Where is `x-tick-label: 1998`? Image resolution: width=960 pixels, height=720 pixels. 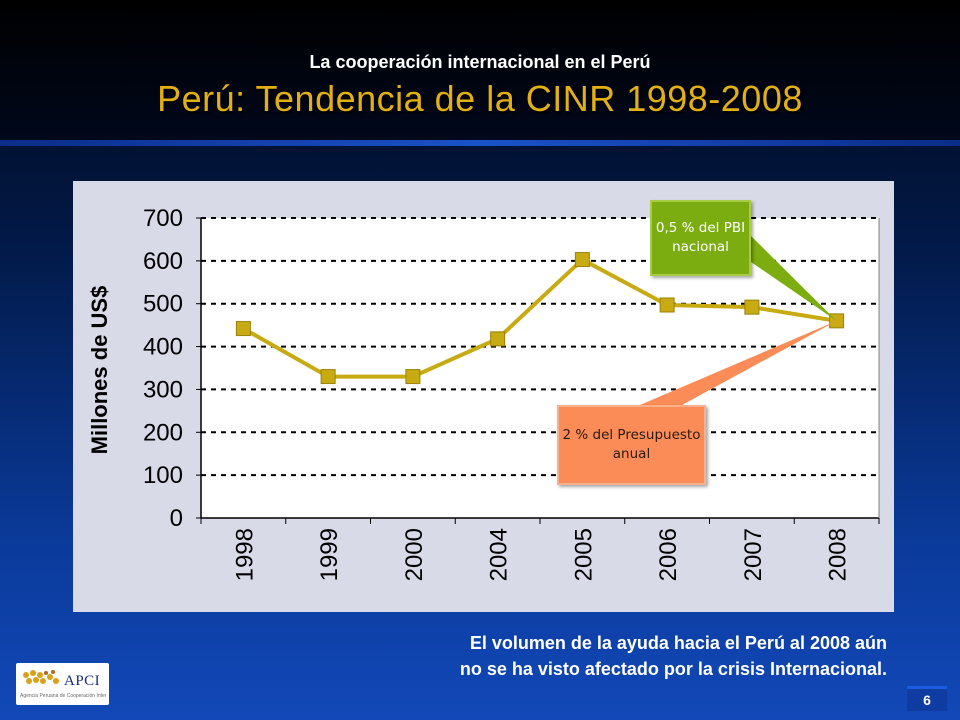 x-tick-label: 1998 is located at coordinates (244, 554).